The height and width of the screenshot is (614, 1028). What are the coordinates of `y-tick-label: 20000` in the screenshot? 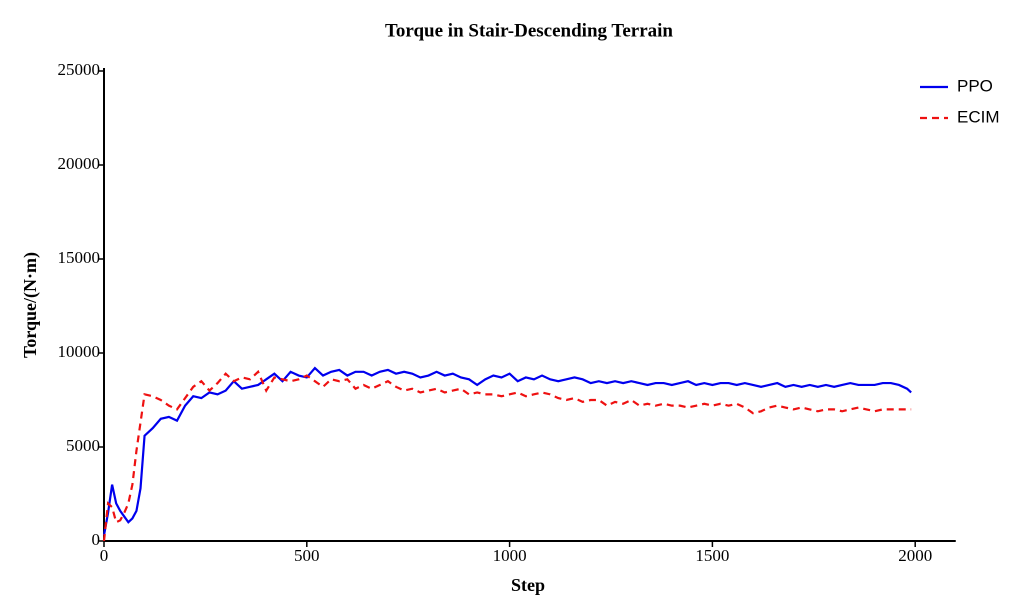 It's located at (79, 163).